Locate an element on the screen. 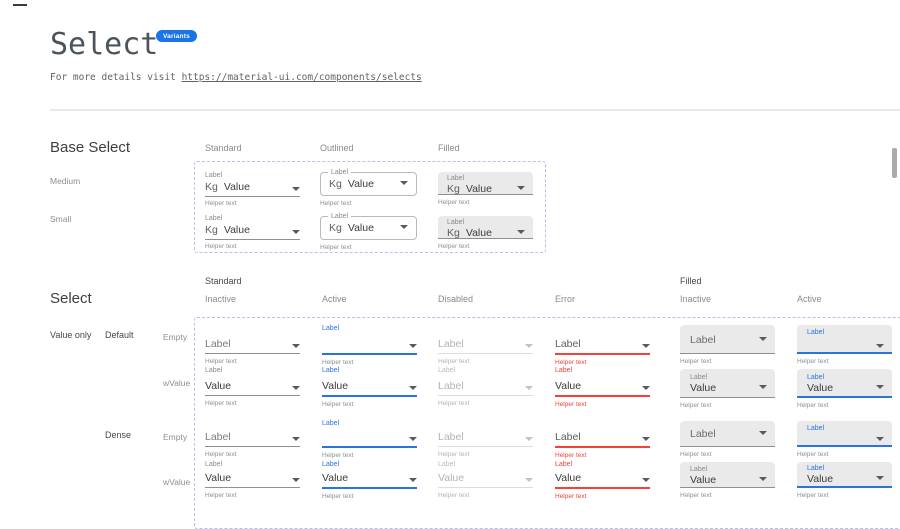 The height and width of the screenshot is (529, 900). select-standard-inactive-empty-dense: Label Helper text is located at coordinates (252, 438).